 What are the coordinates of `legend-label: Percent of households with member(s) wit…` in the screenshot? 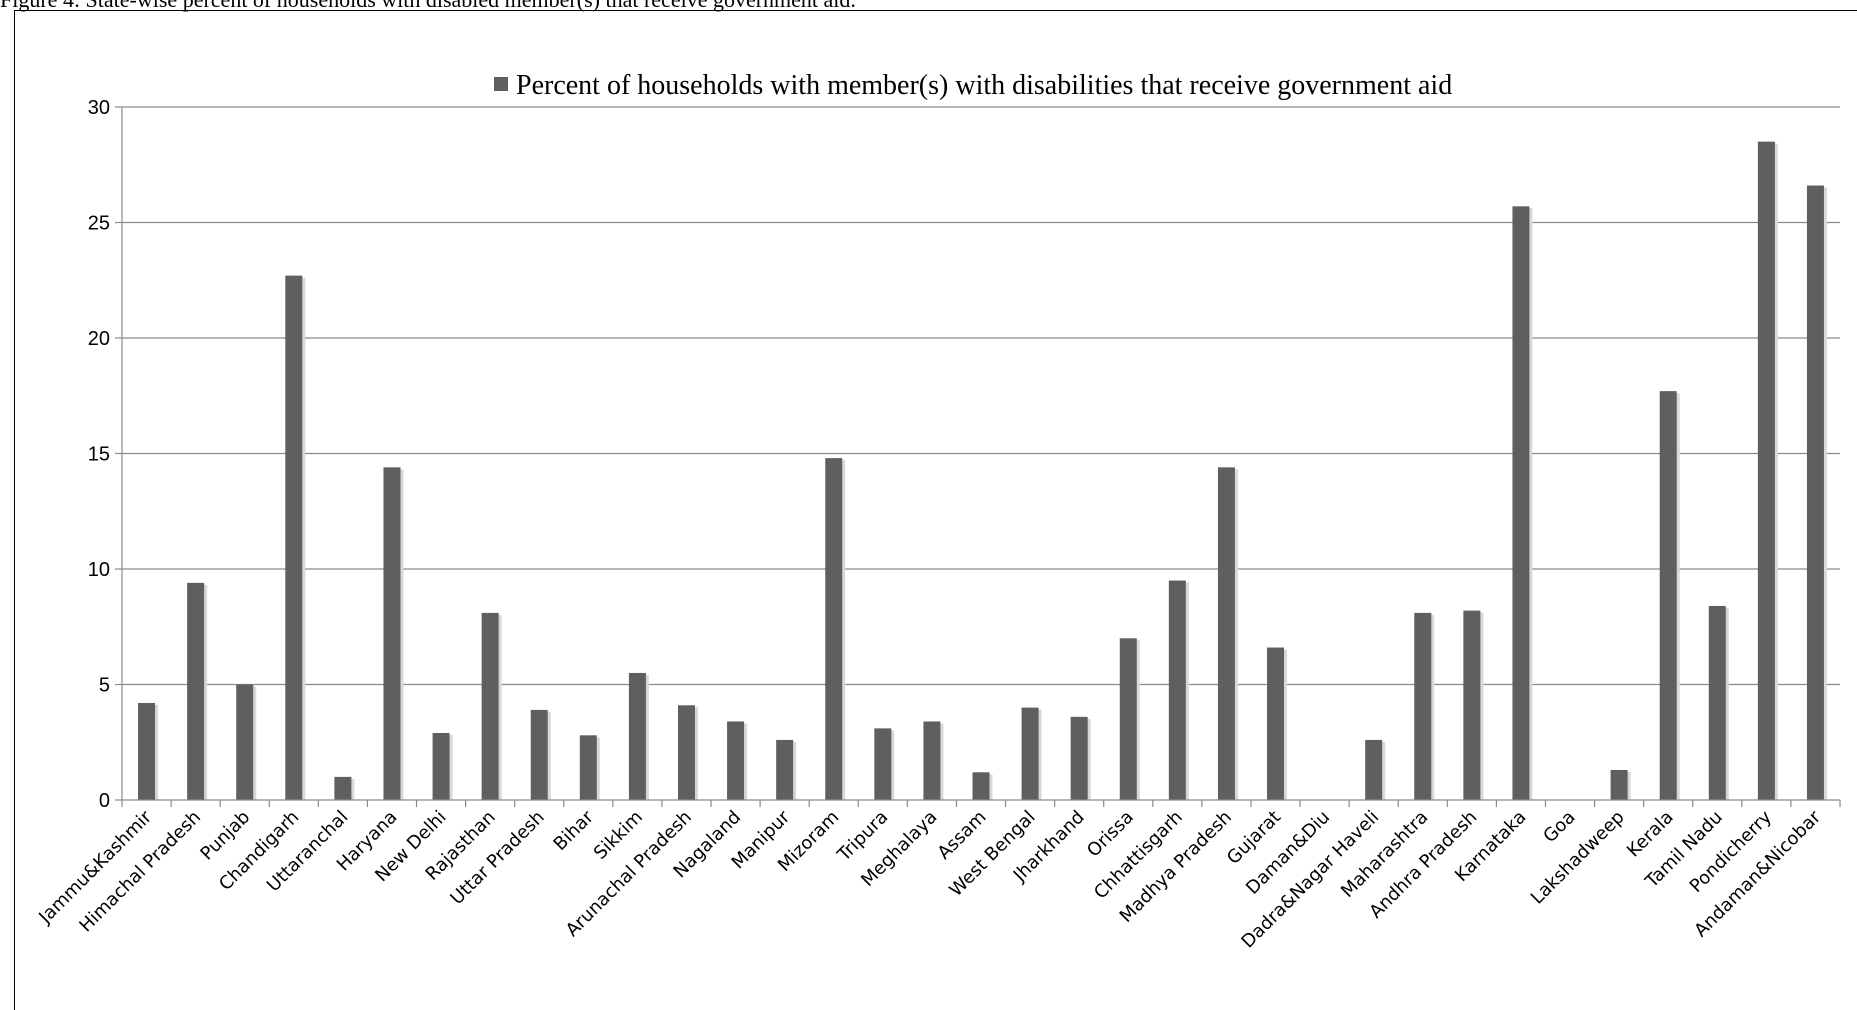 It's located at (984, 85).